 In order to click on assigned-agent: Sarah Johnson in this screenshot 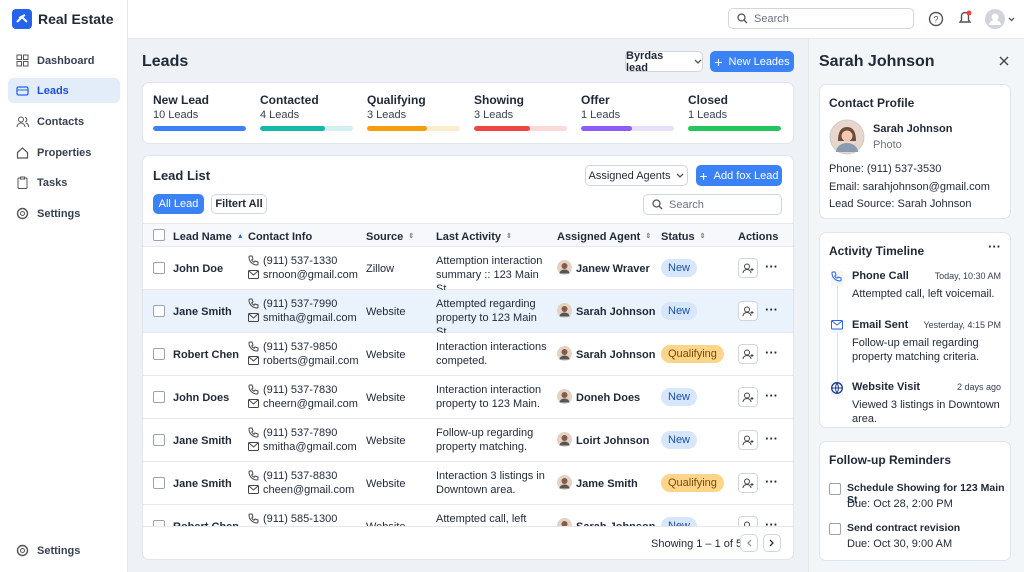, I will do `click(616, 312)`.